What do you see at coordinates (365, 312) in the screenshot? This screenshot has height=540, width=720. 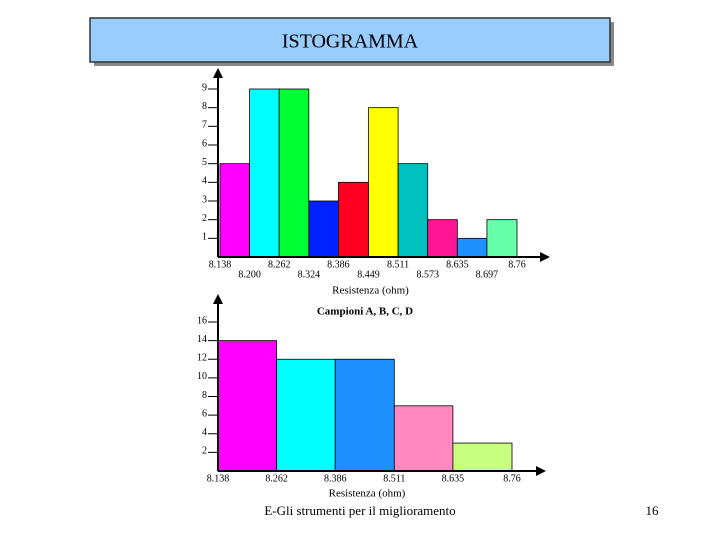 I see `chart-title: Campioni A, B, C, D` at bounding box center [365, 312].